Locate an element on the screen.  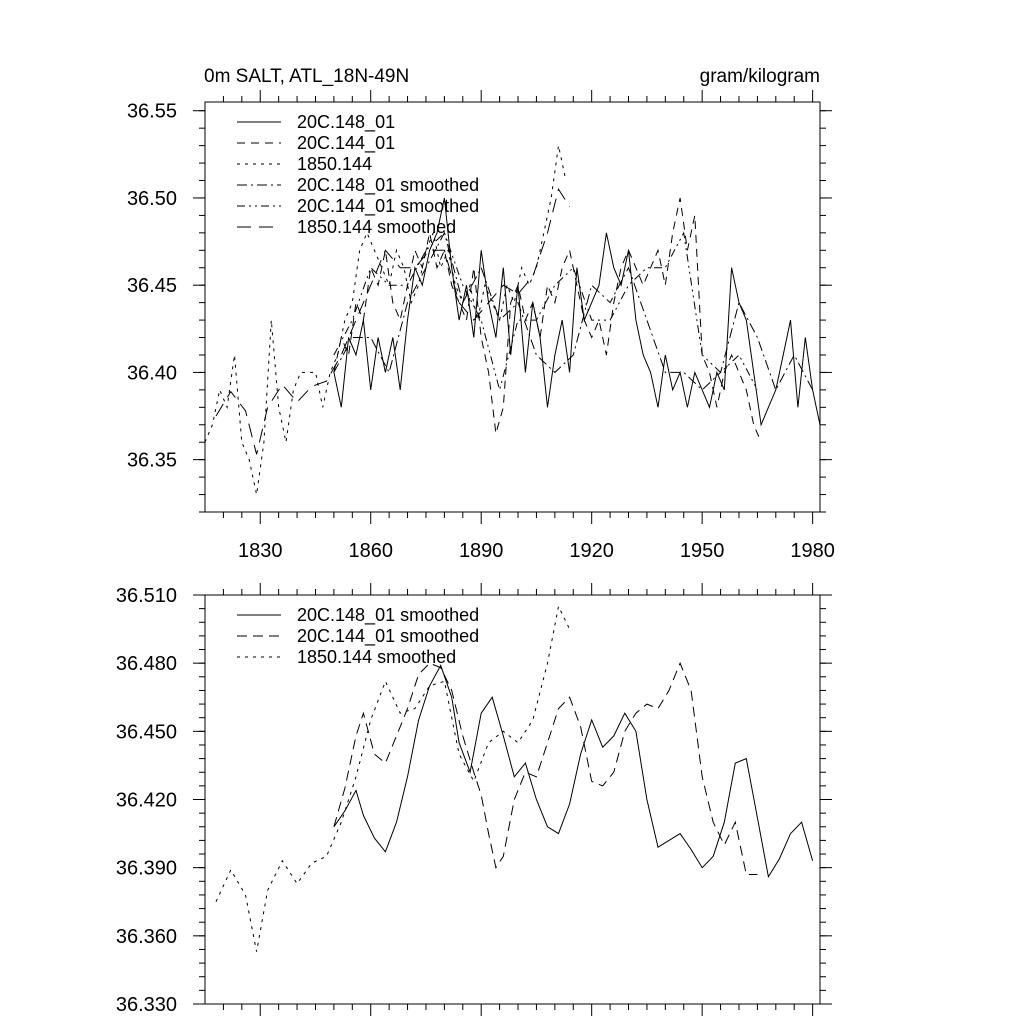
top-y-tick-label: 36.50 is located at coordinates (152, 199).